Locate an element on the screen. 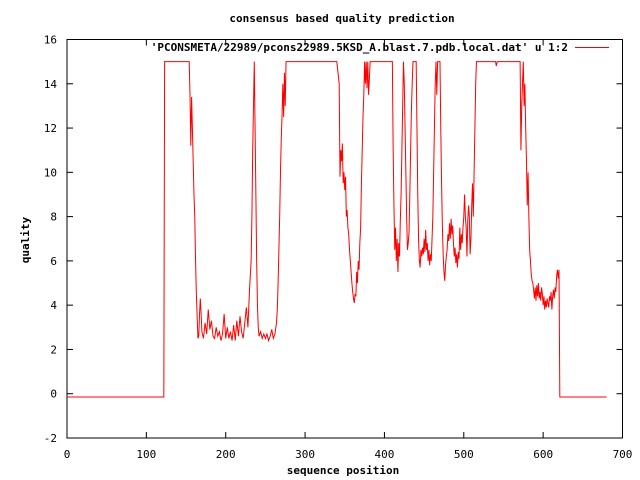 The height and width of the screenshot is (480, 640). chart-title: consensus based quality prediction is located at coordinates (341, 18).